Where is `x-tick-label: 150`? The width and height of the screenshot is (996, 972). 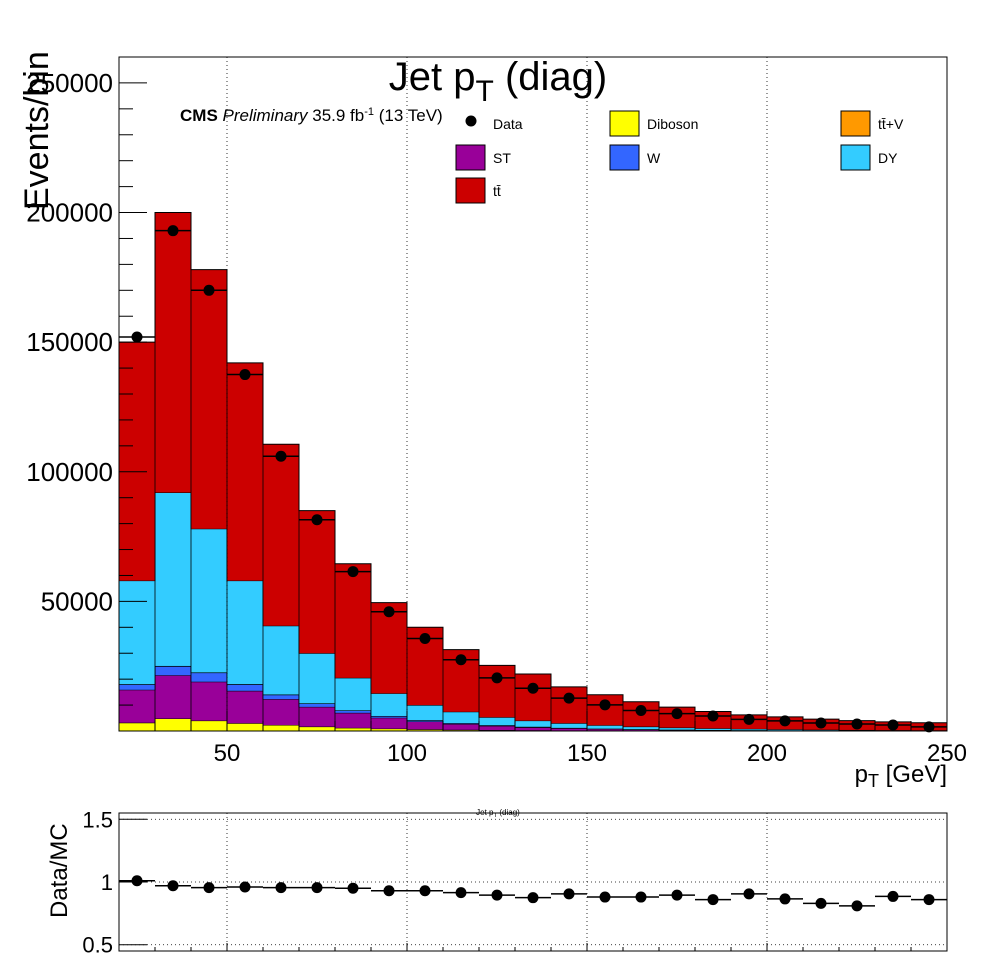
x-tick-label: 150 is located at coordinates (587, 753).